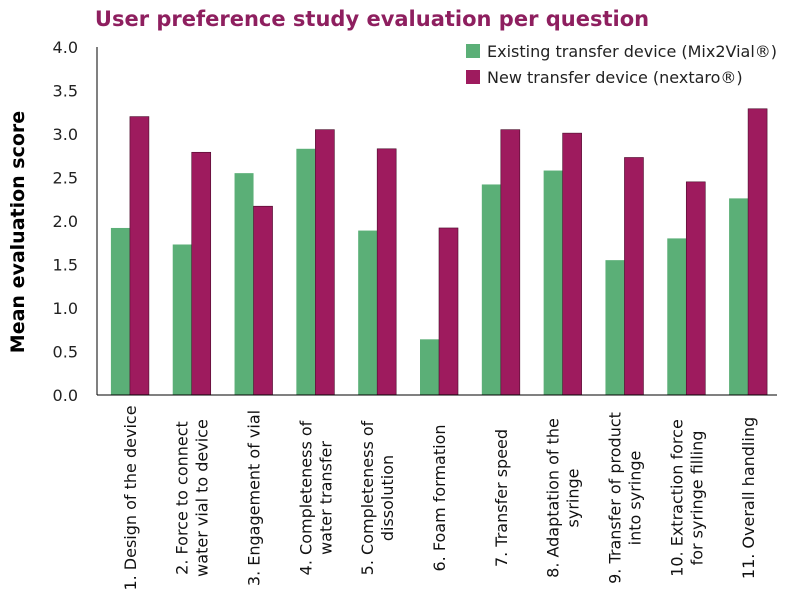  What do you see at coordinates (367, 497) in the screenshot?
I see `x-tick-label-line: 5. Completeness of` at bounding box center [367, 497].